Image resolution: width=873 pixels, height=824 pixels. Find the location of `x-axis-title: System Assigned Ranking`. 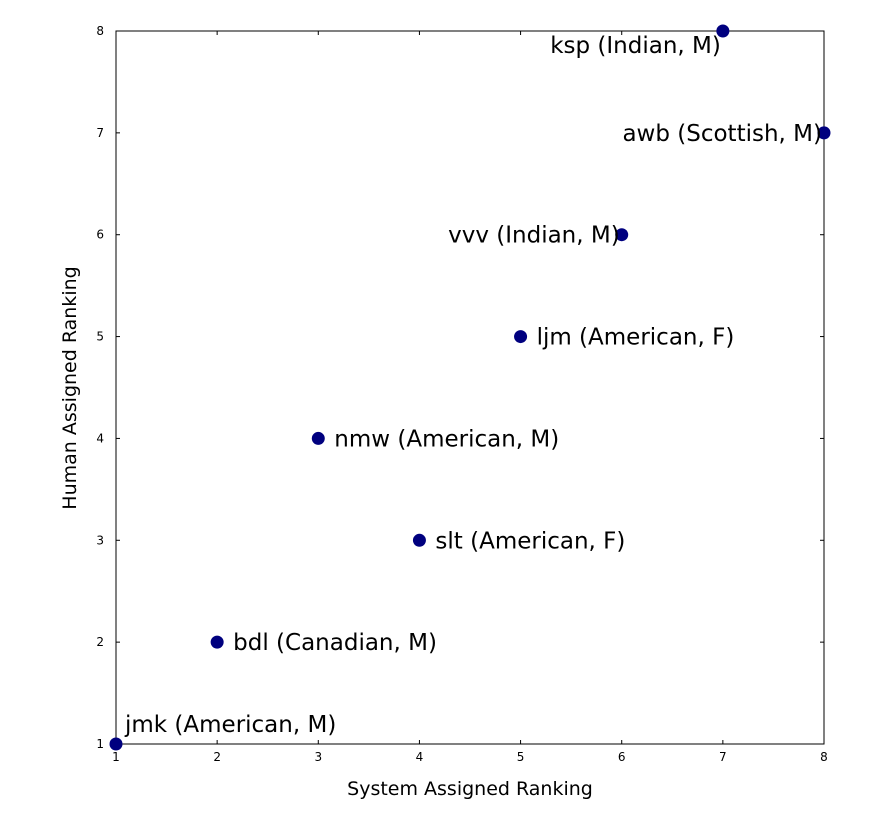

x-axis-title: System Assigned Ranking is located at coordinates (470, 789).